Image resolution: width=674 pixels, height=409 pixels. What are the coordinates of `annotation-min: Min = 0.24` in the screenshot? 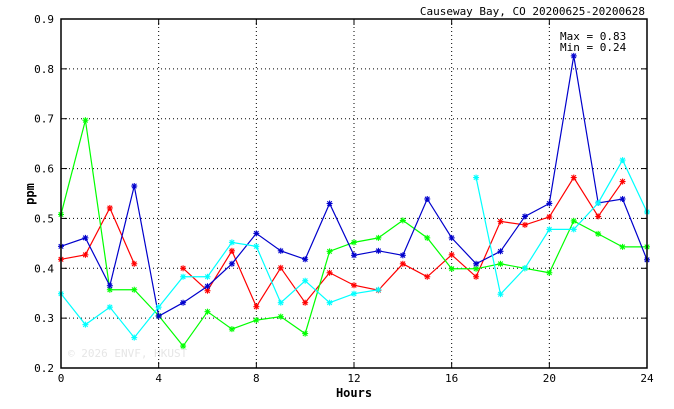 It's located at (593, 47).